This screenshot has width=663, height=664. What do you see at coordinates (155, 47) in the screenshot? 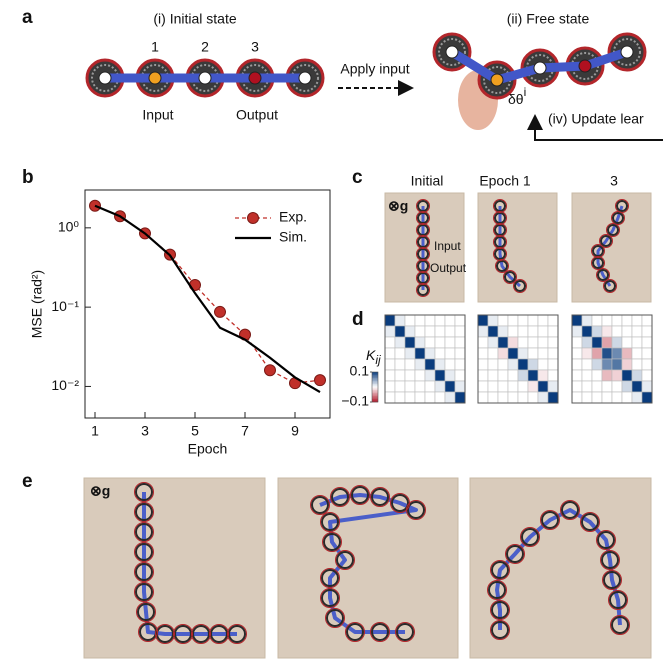
I see `node-label: 1` at bounding box center [155, 47].